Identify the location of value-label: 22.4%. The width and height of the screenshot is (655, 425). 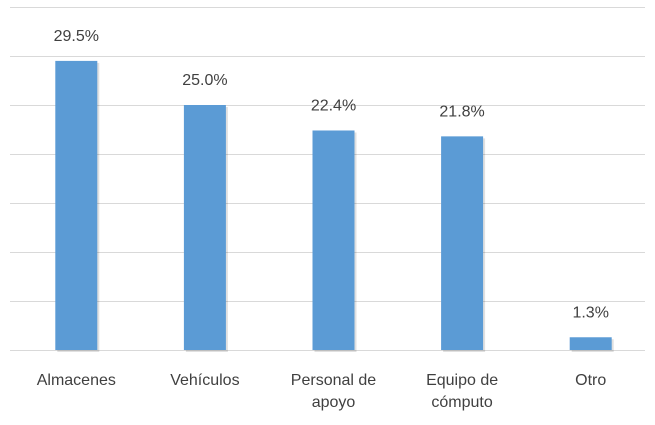
(333, 105).